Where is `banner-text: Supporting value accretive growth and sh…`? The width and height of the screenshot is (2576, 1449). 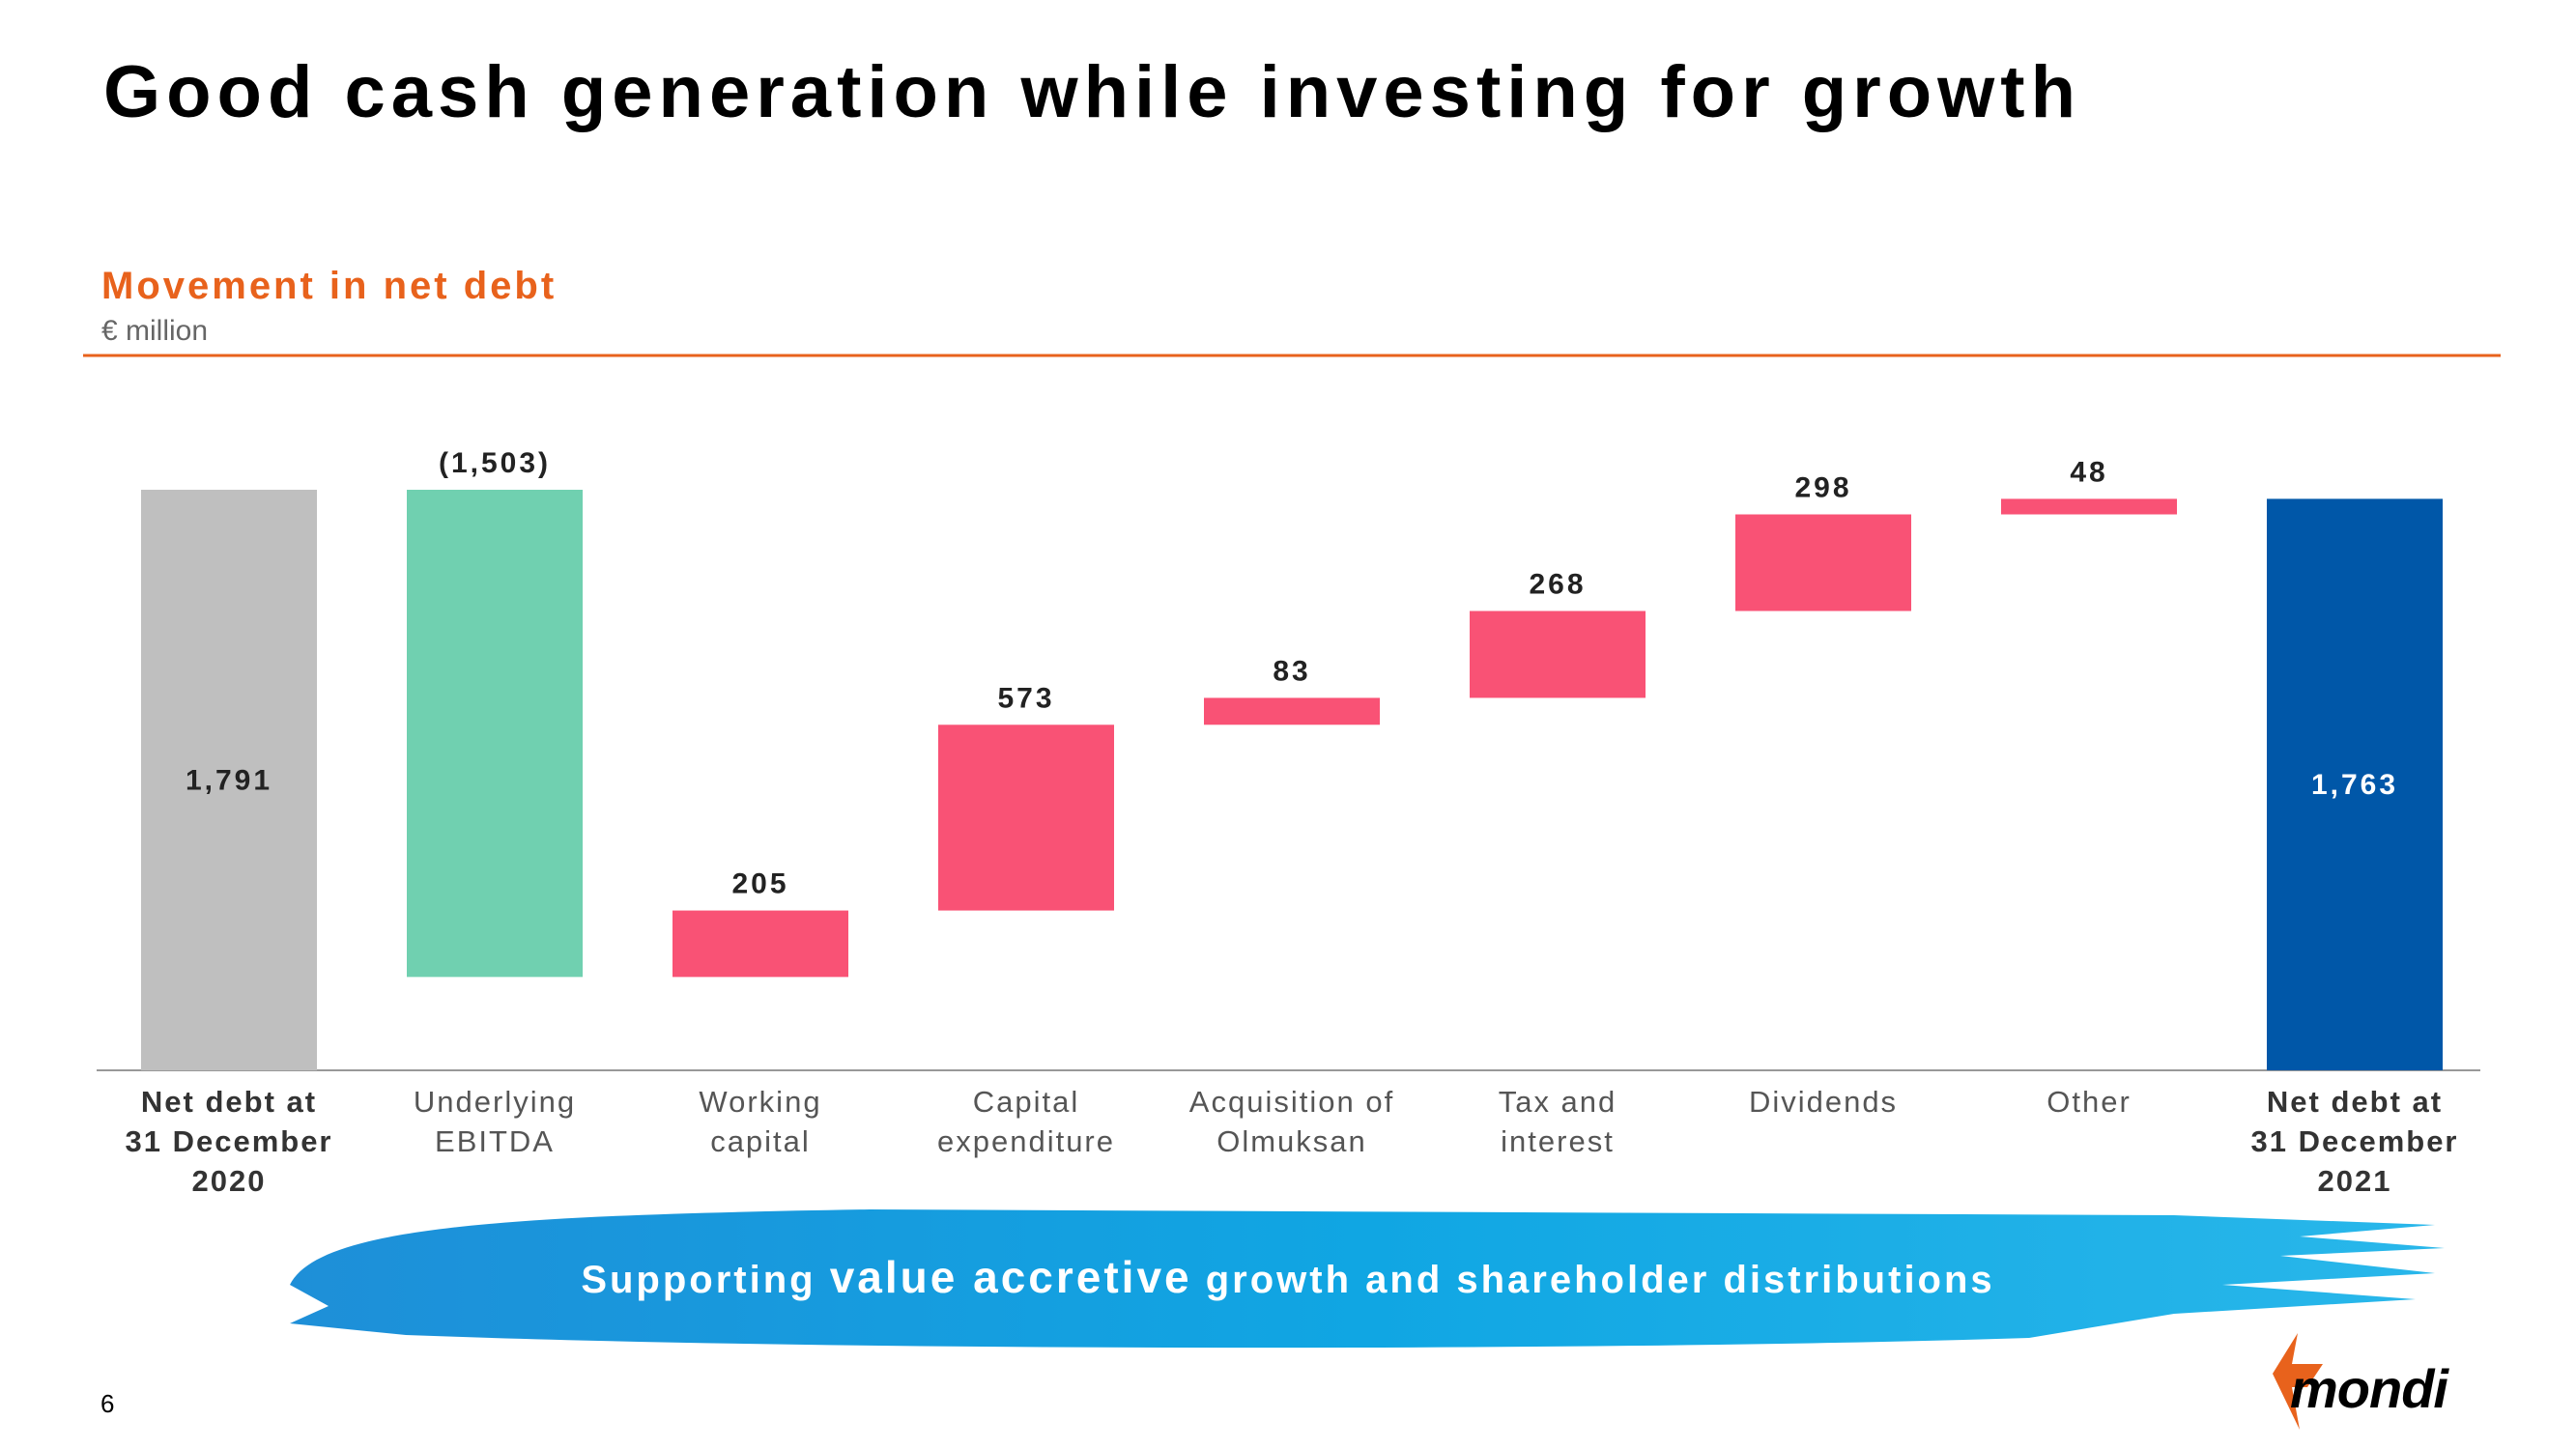
banner-text: Supporting value accretive growth and sh… is located at coordinates (1288, 1277).